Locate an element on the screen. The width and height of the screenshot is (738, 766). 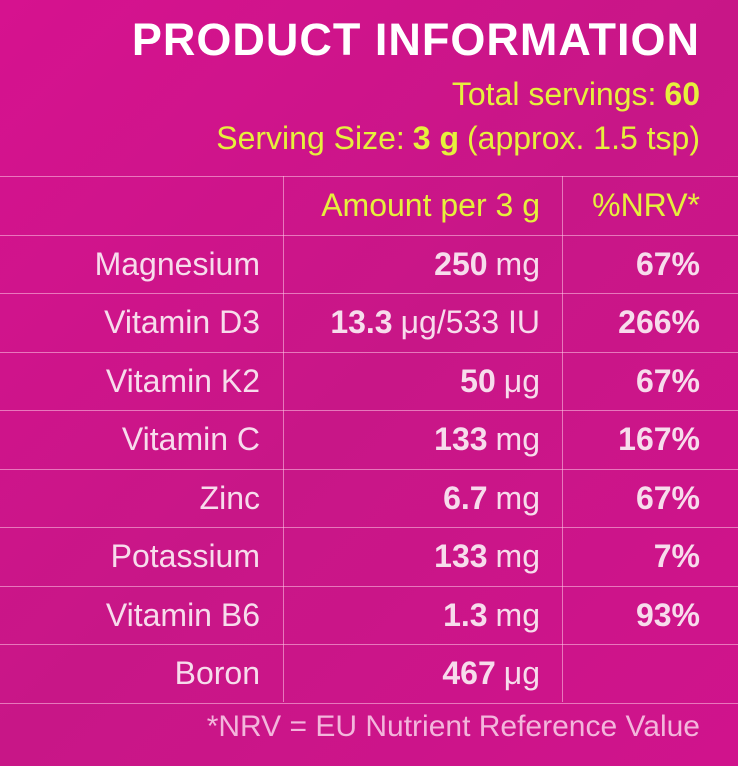
amount: 13.3 μg/533 IU is located at coordinates (435, 322).